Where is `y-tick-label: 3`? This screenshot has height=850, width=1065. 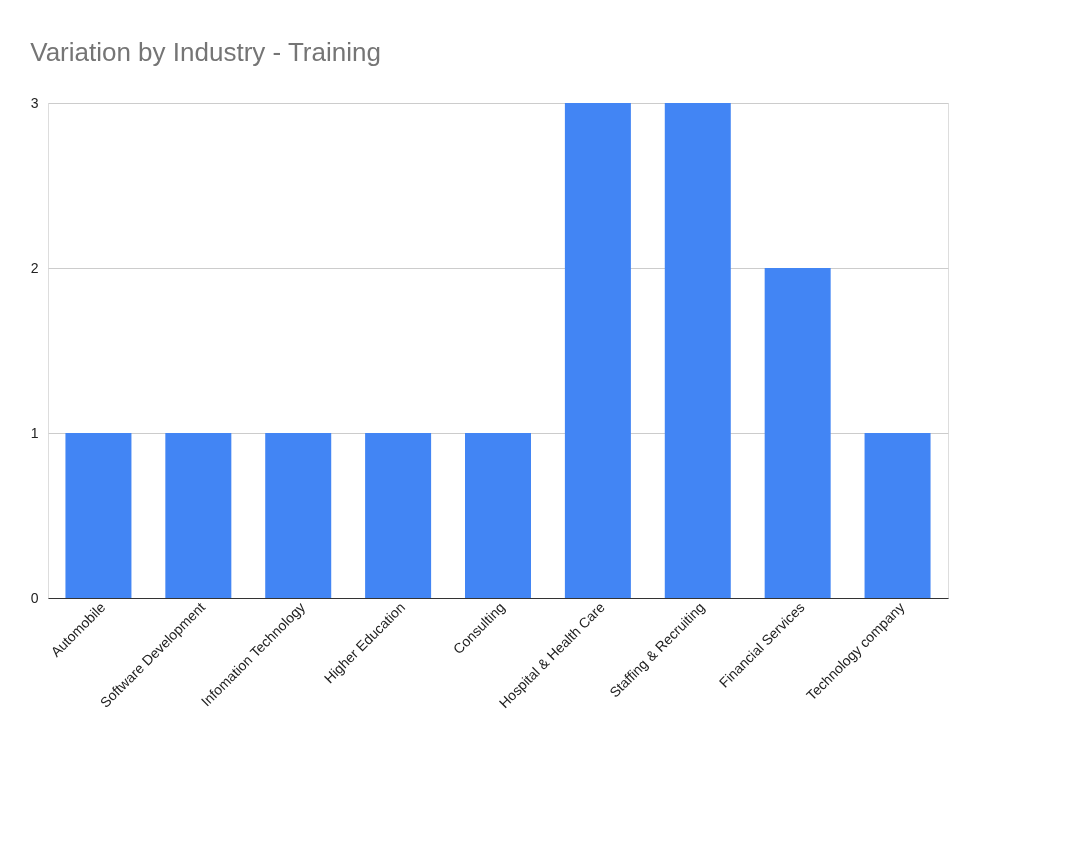
y-tick-label: 3 is located at coordinates (34, 102).